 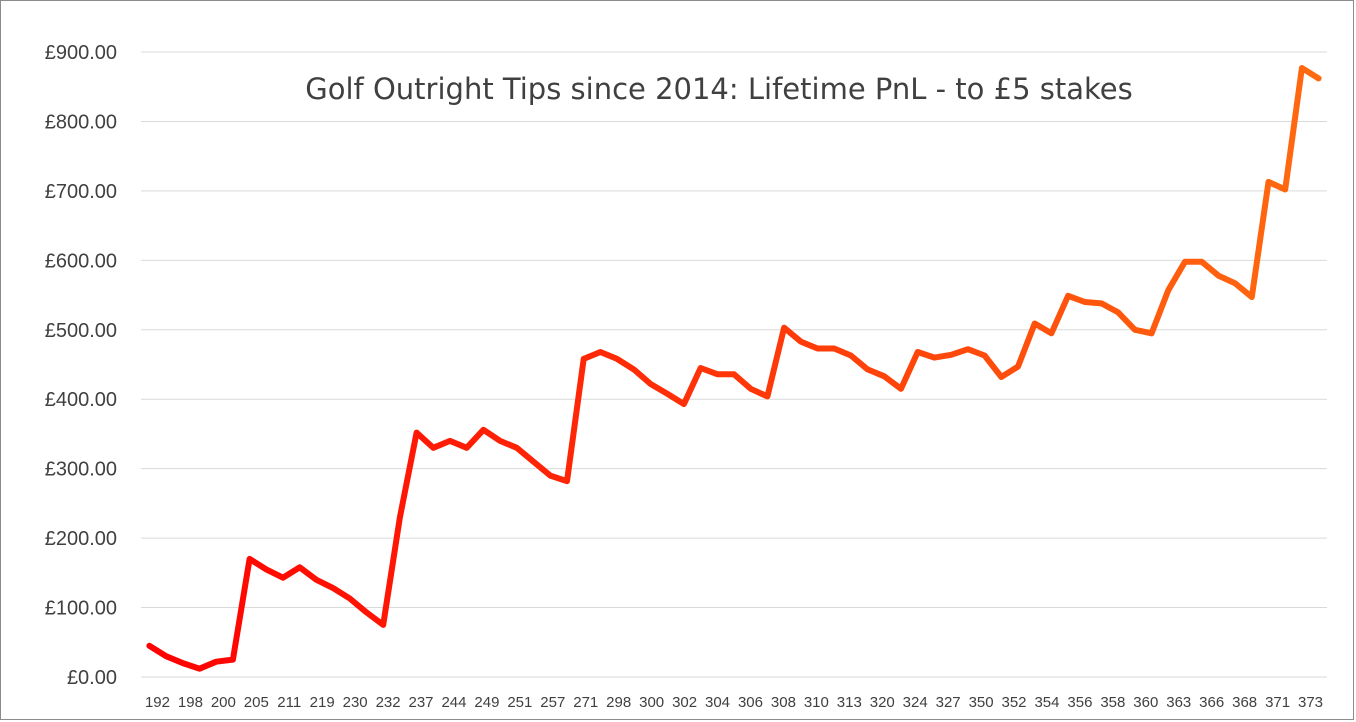 I want to click on x-tick-label: 373, so click(x=1310, y=702).